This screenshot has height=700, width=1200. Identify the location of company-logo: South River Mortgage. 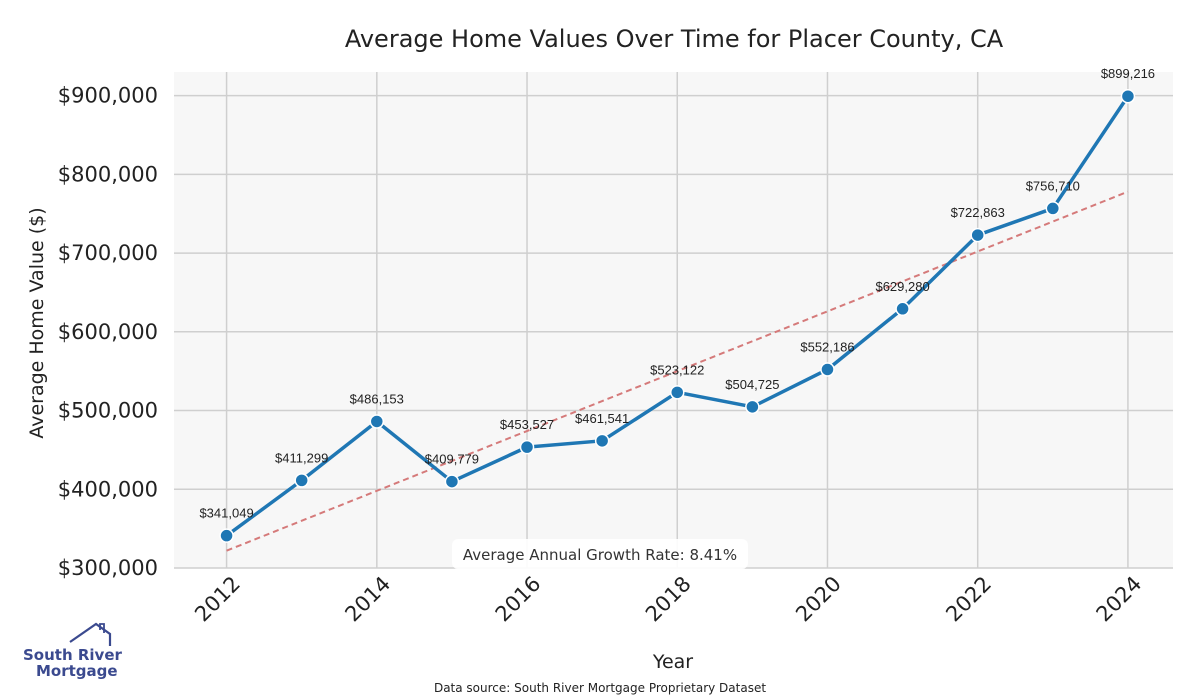
(73, 651).